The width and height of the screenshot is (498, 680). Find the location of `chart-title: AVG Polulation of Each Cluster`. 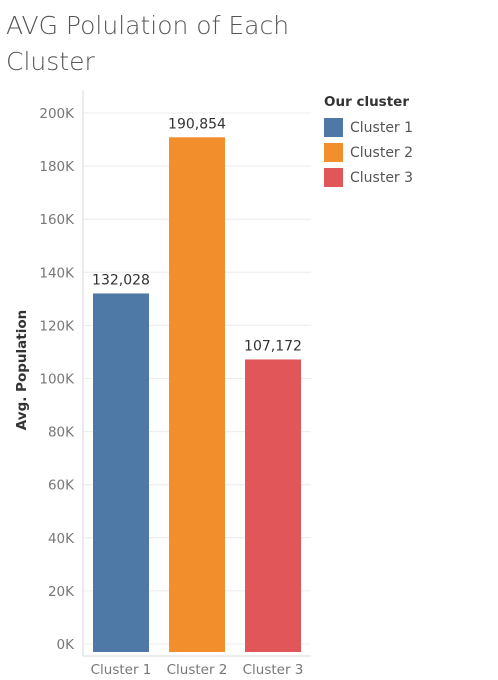

chart-title: AVG Polulation of Each Cluster is located at coordinates (148, 43).